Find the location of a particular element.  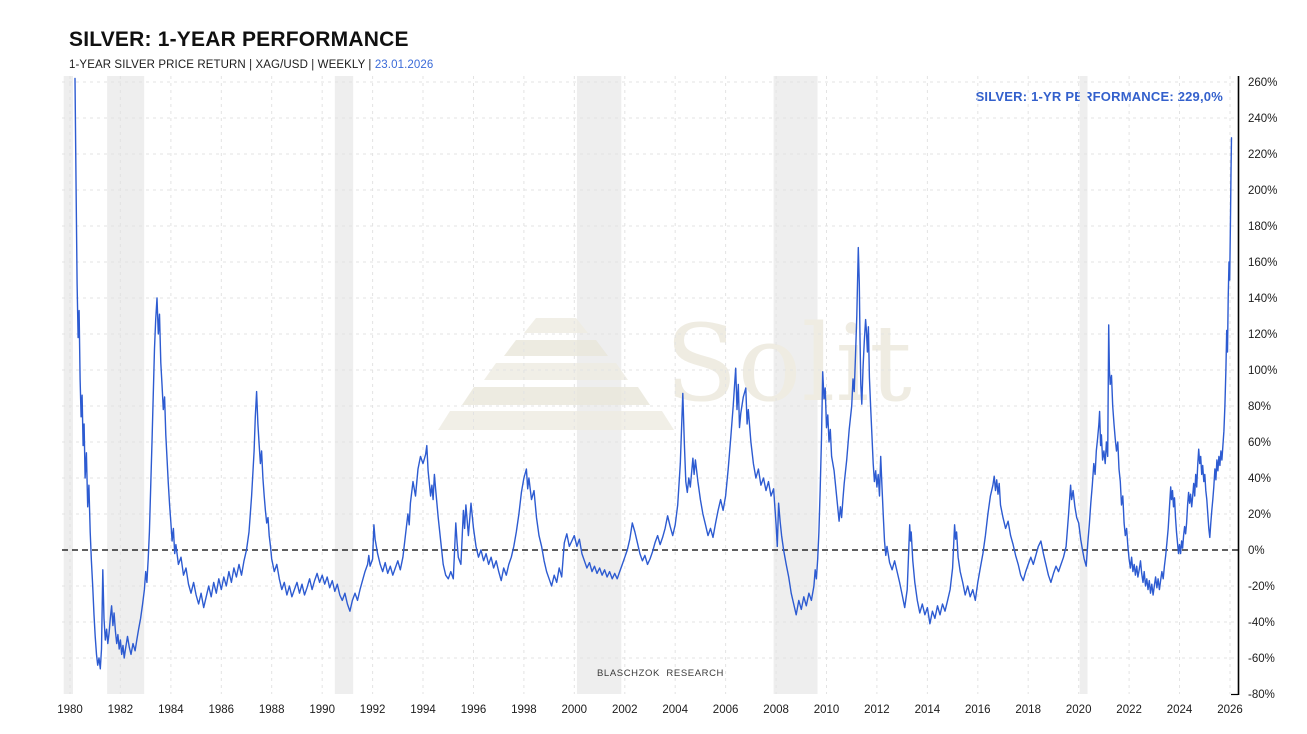

y-tick-label: -60% is located at coordinates (1261, 659).